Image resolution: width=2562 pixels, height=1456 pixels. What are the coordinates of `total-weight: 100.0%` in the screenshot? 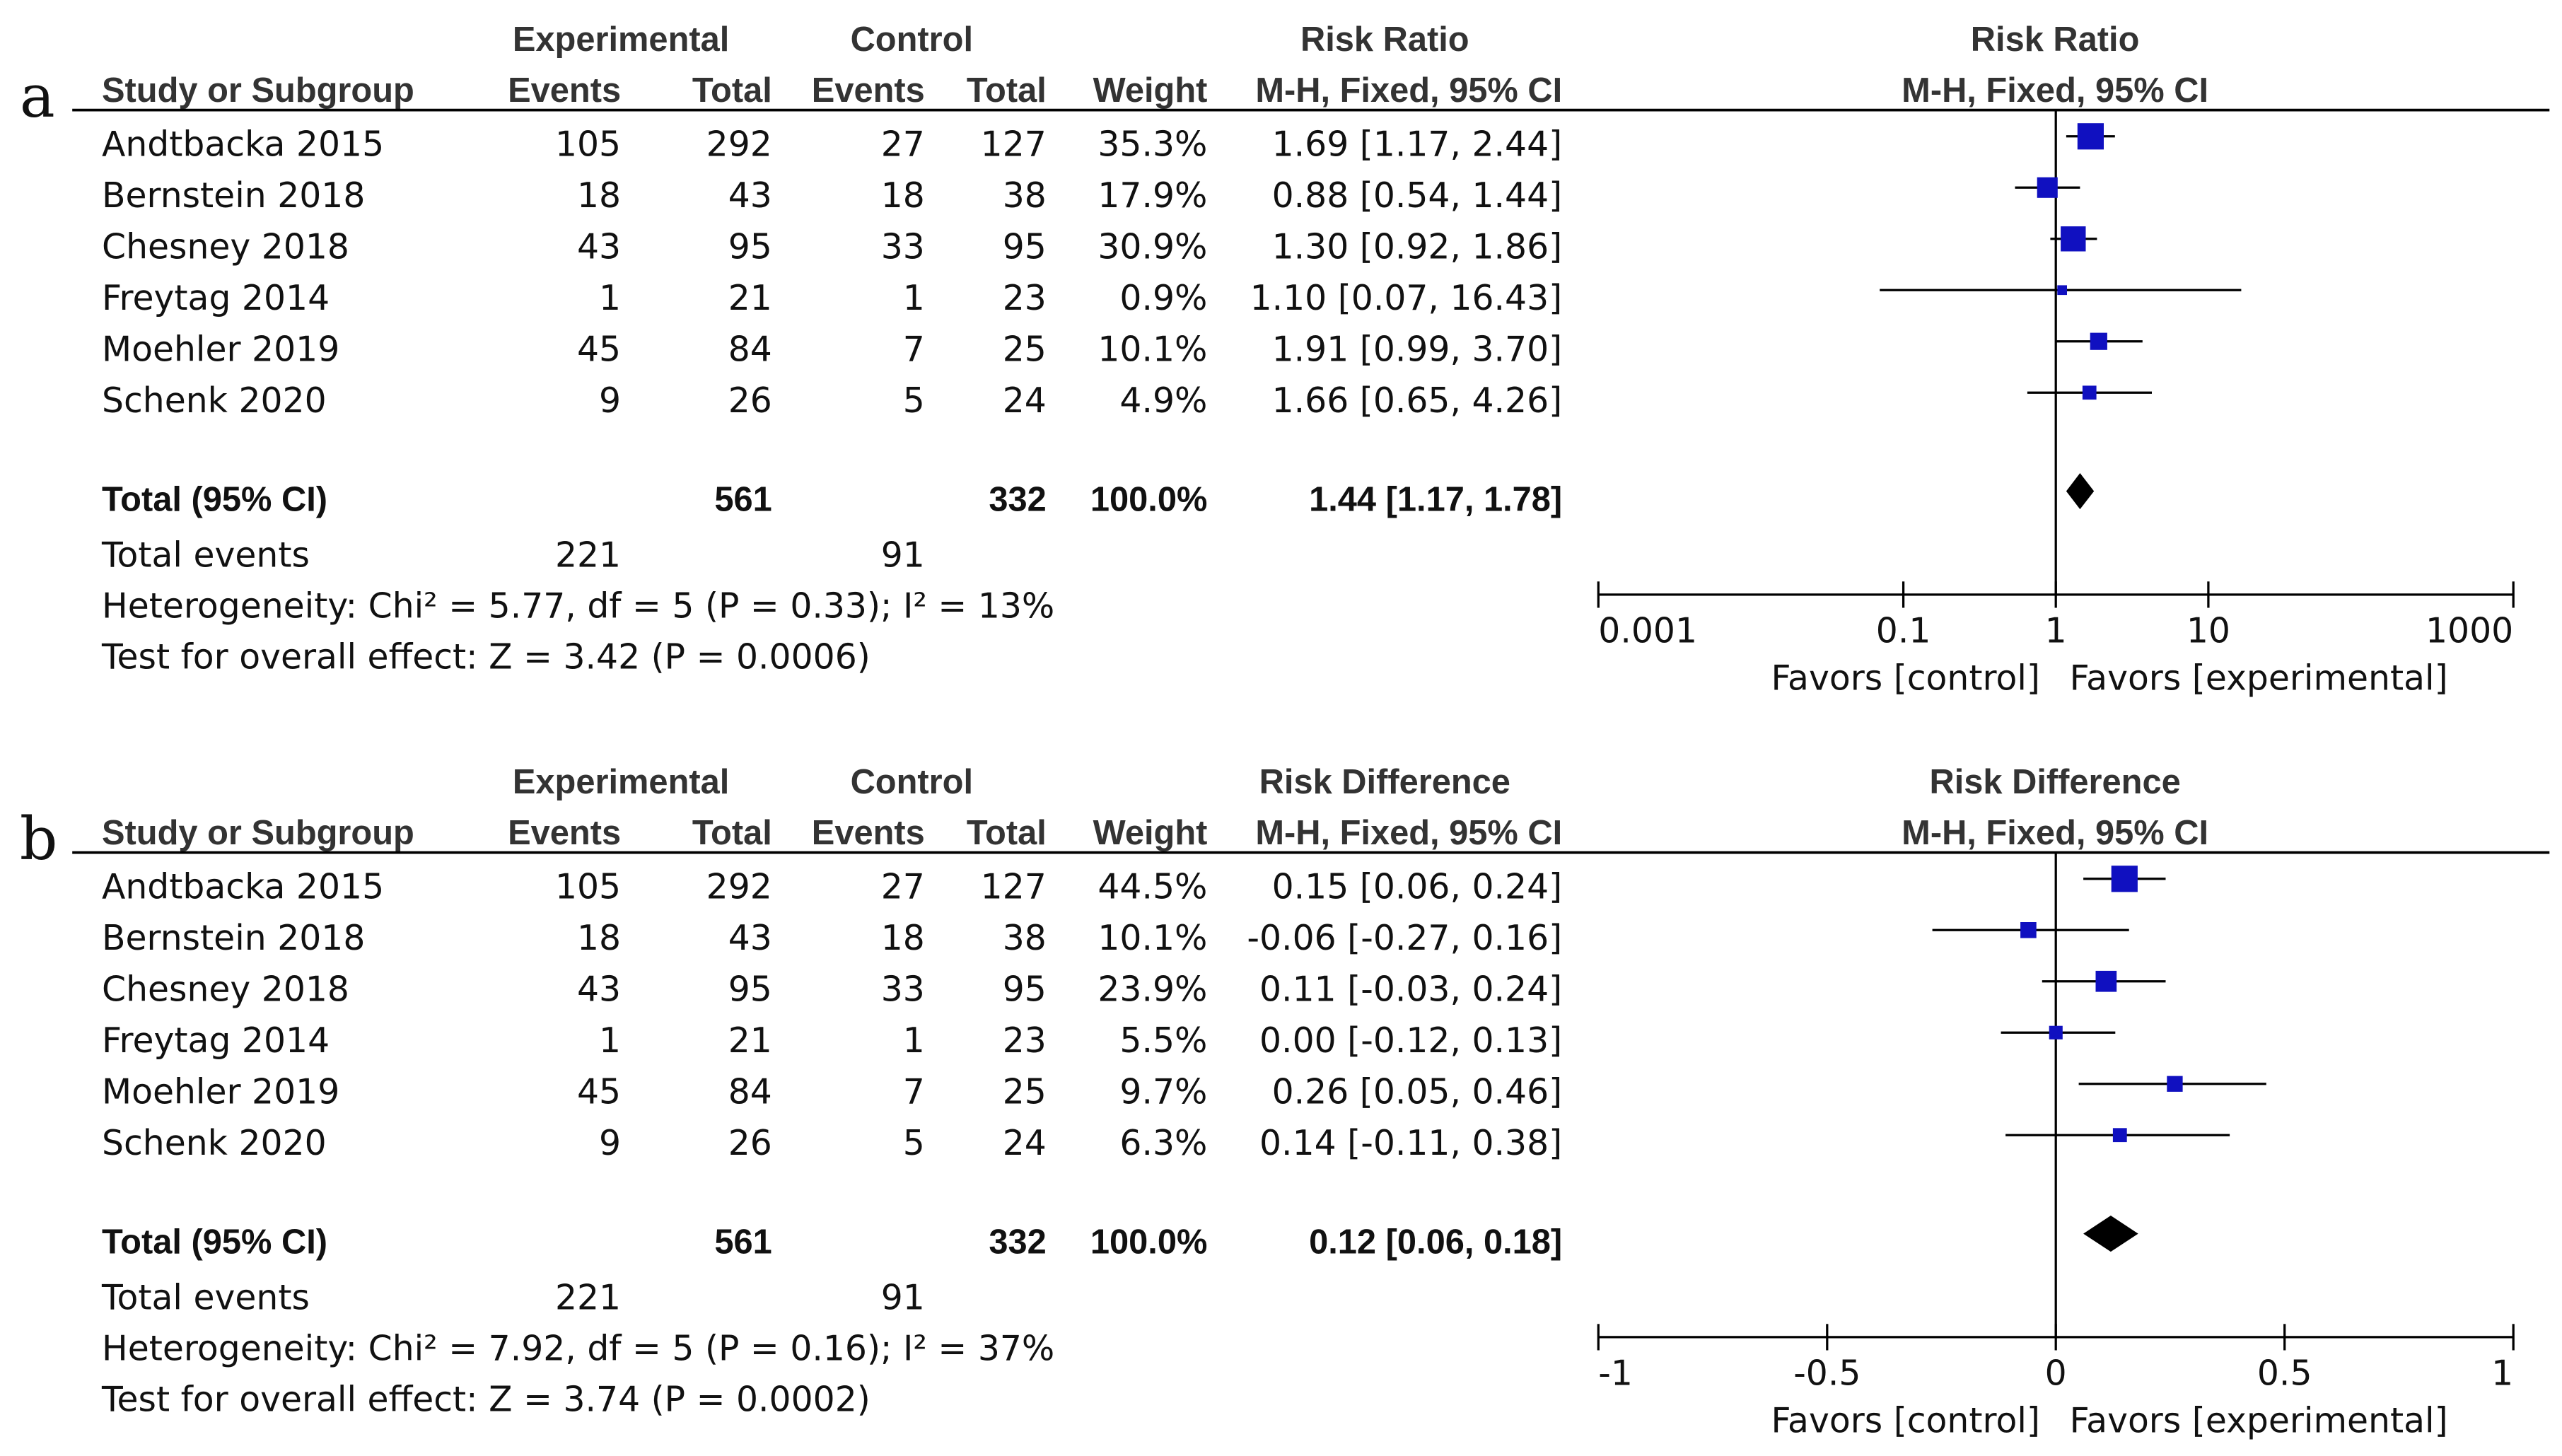 It's located at (1149, 500).